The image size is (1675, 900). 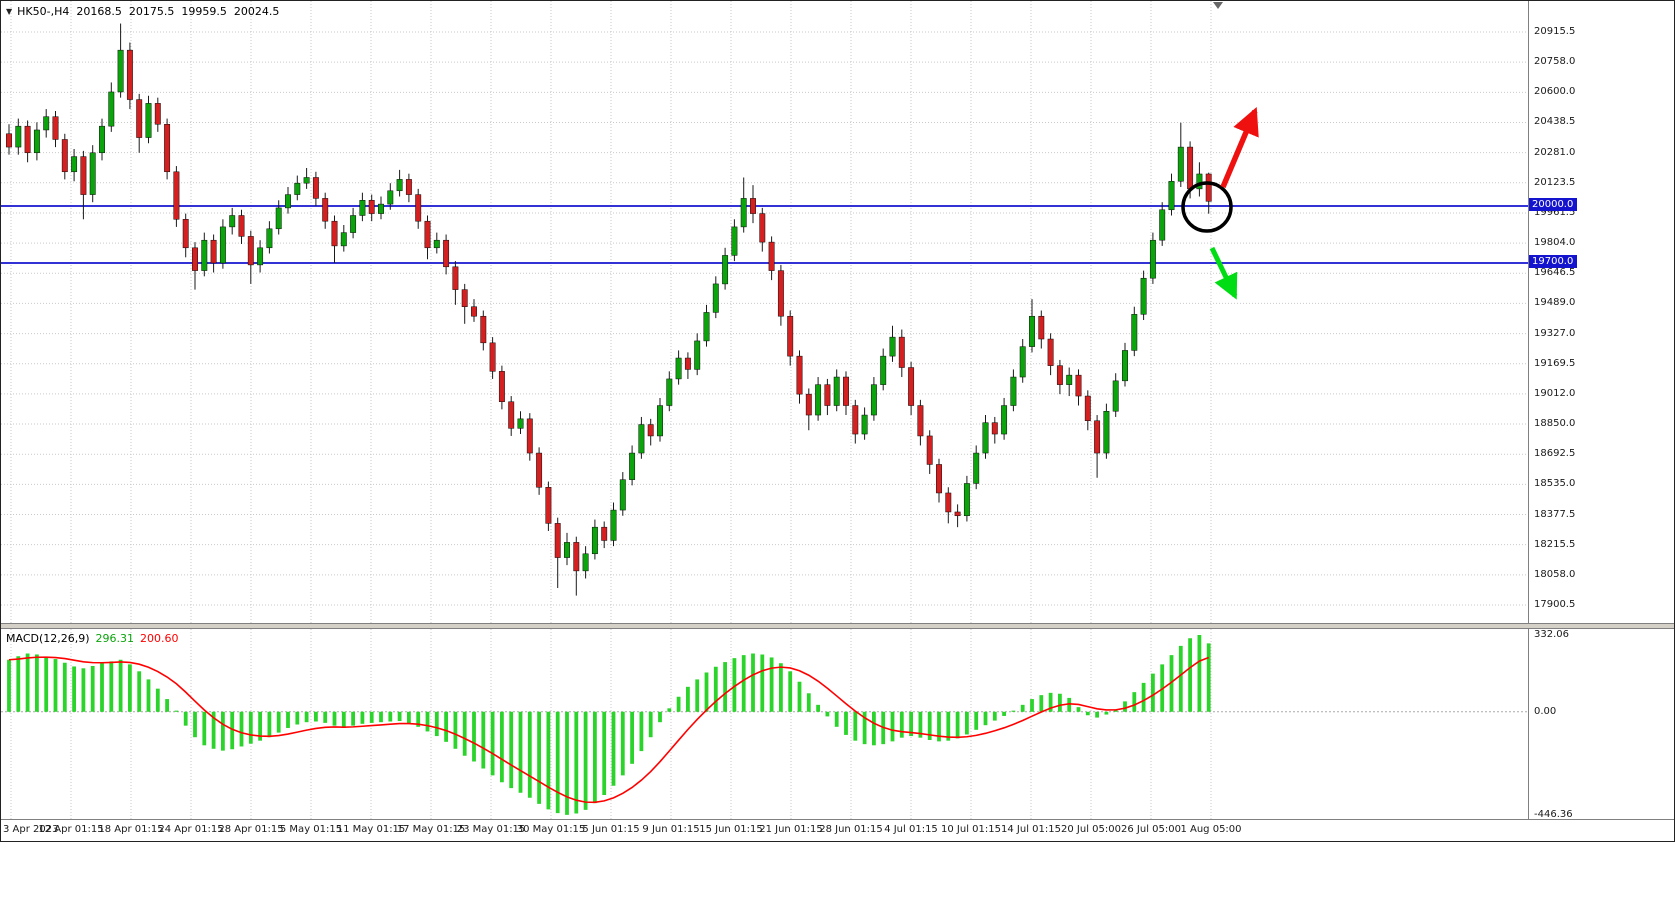 What do you see at coordinates (1555, 182) in the screenshot?
I see `price-tick-label: 20123.5` at bounding box center [1555, 182].